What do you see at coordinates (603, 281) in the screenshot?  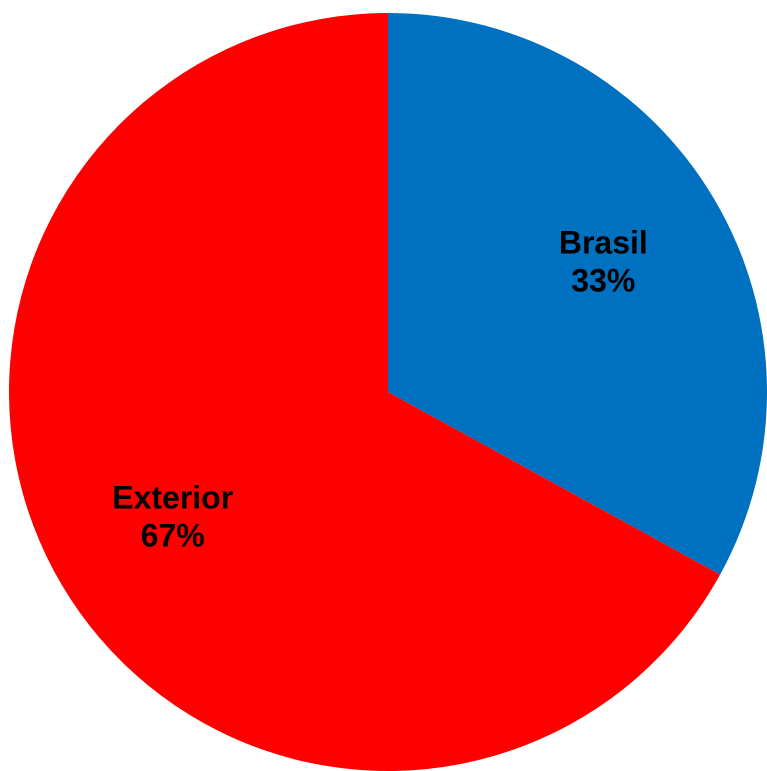 I see `slice-value-brasil: 33%` at bounding box center [603, 281].